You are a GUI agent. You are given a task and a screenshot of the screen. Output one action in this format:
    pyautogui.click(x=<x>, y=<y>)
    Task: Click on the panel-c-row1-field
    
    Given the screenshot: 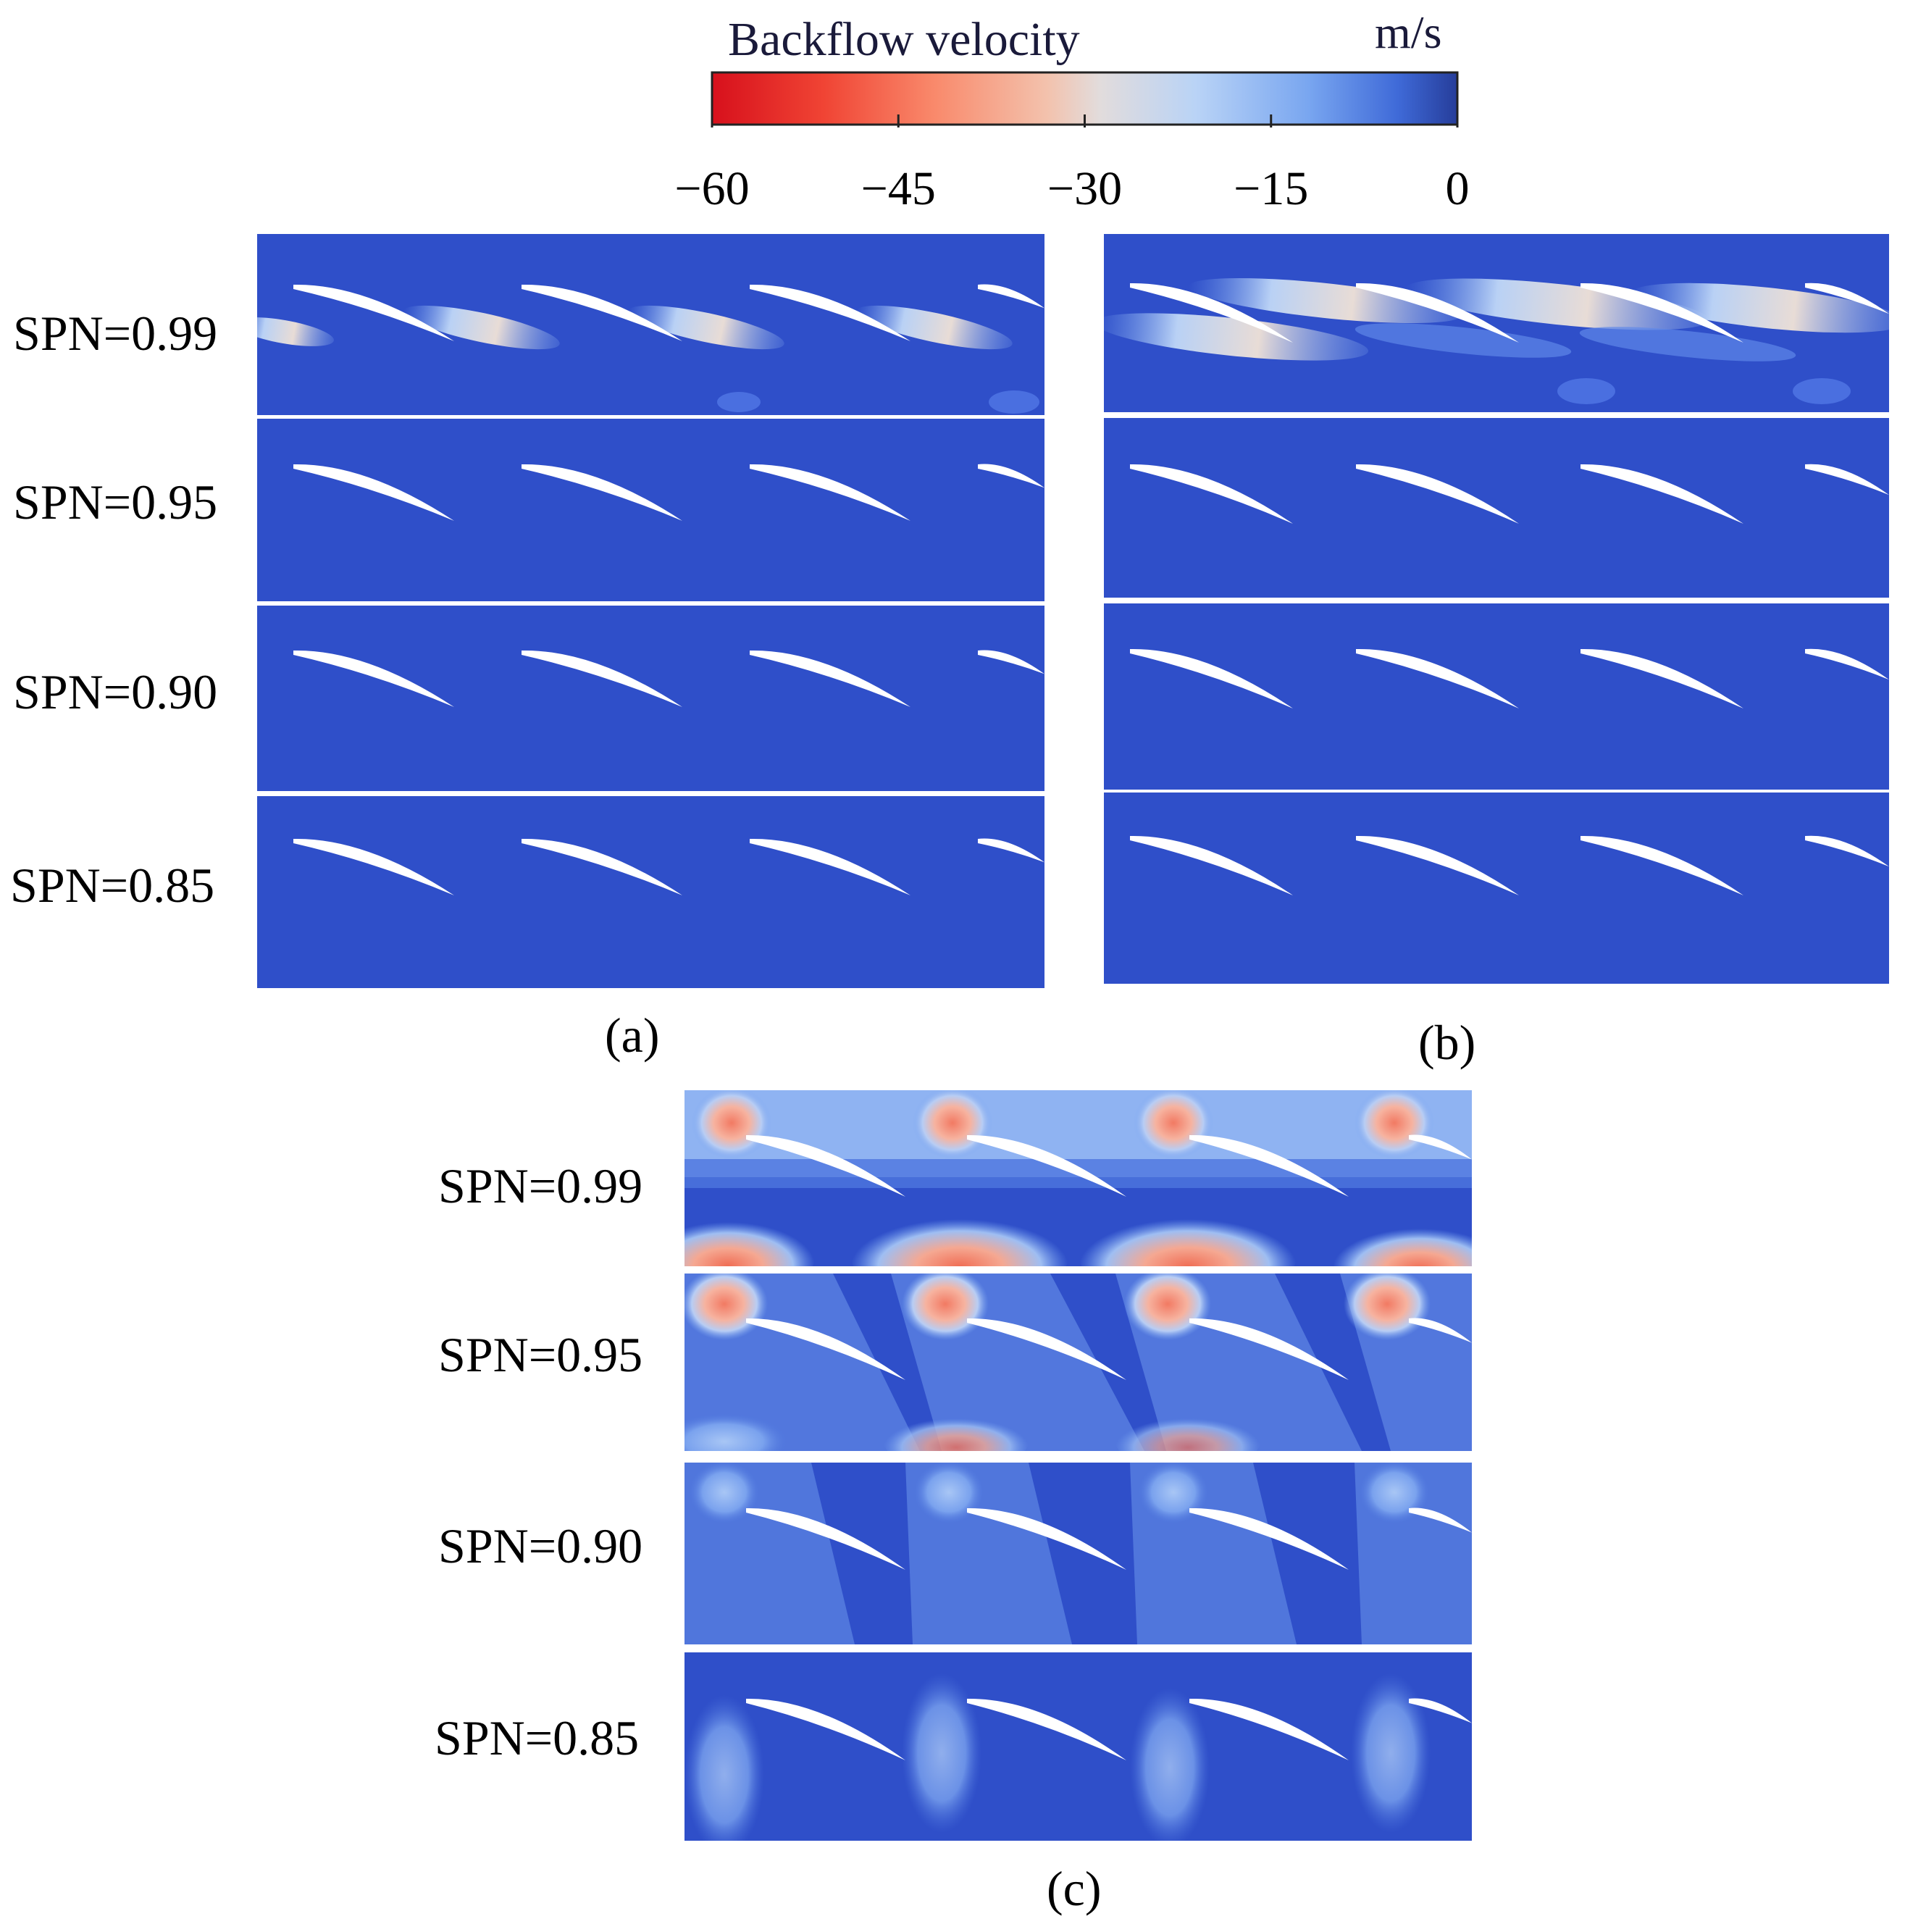 What is the action you would take?
    pyautogui.click(x=1078, y=1362)
    